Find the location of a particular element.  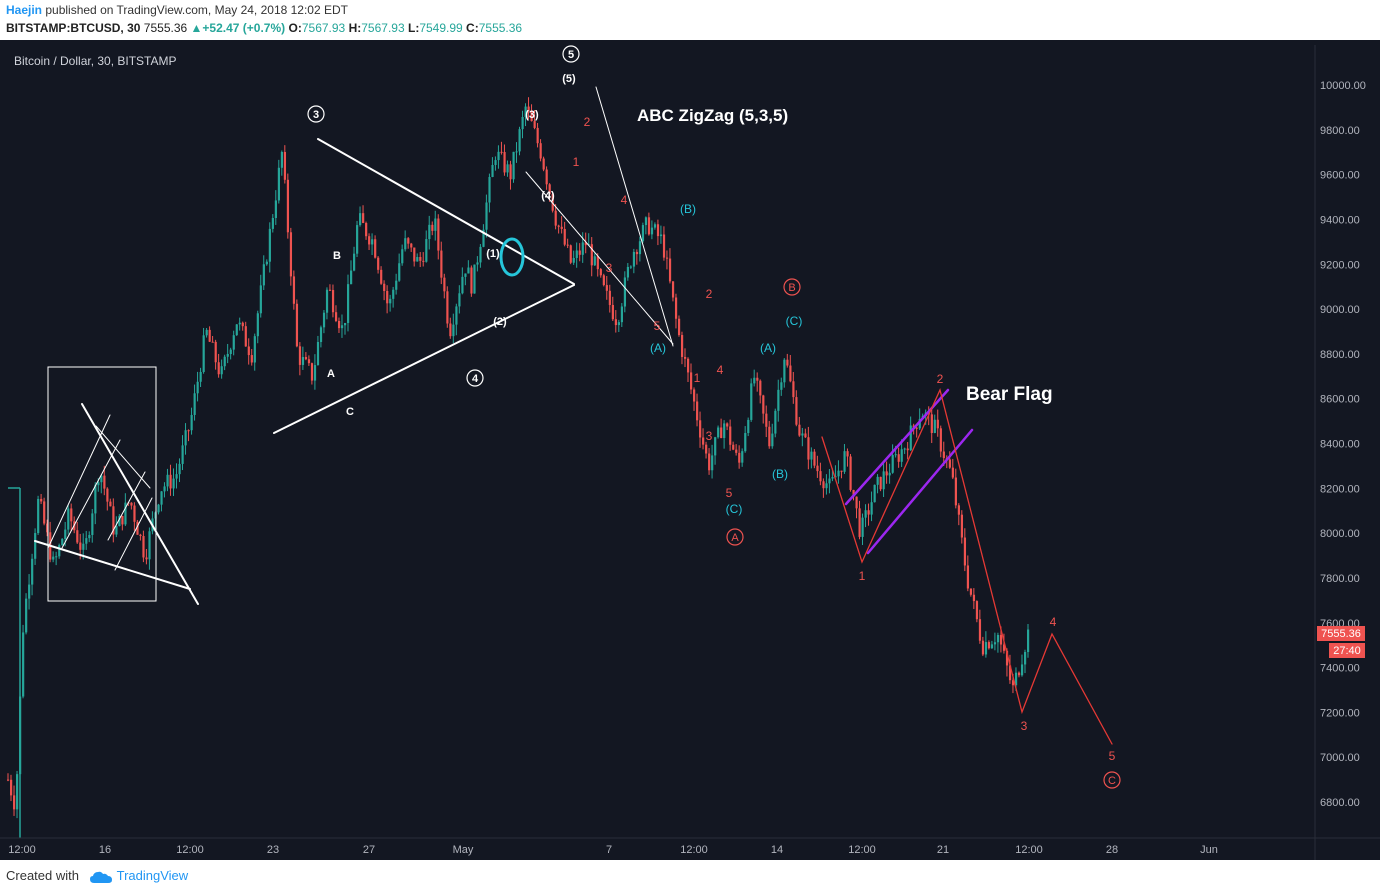

low-label: L: is located at coordinates (413, 28).